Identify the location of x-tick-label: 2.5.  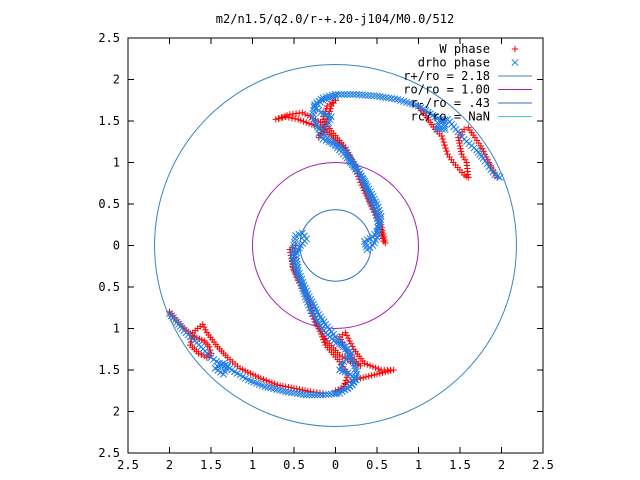
(128, 465).